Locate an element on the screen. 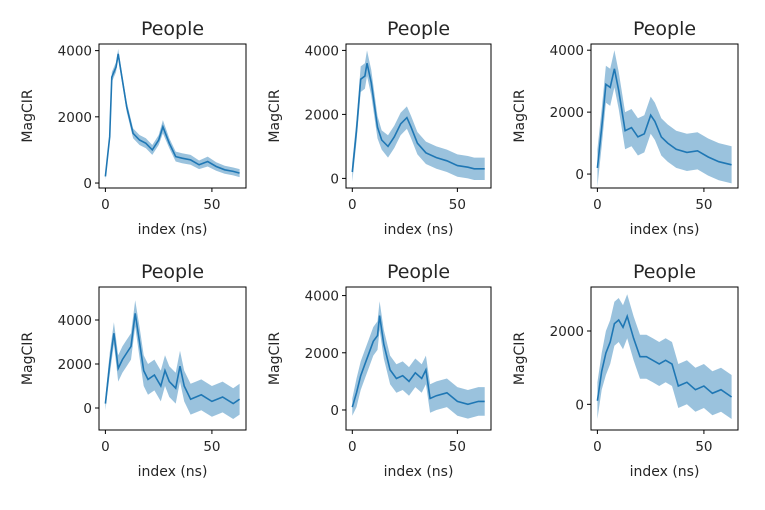 The height and width of the screenshot is (510, 765). chart-panel-5: 0 50 0 2000 4000 People index (ns) MagCIR is located at coordinates (379, 370).